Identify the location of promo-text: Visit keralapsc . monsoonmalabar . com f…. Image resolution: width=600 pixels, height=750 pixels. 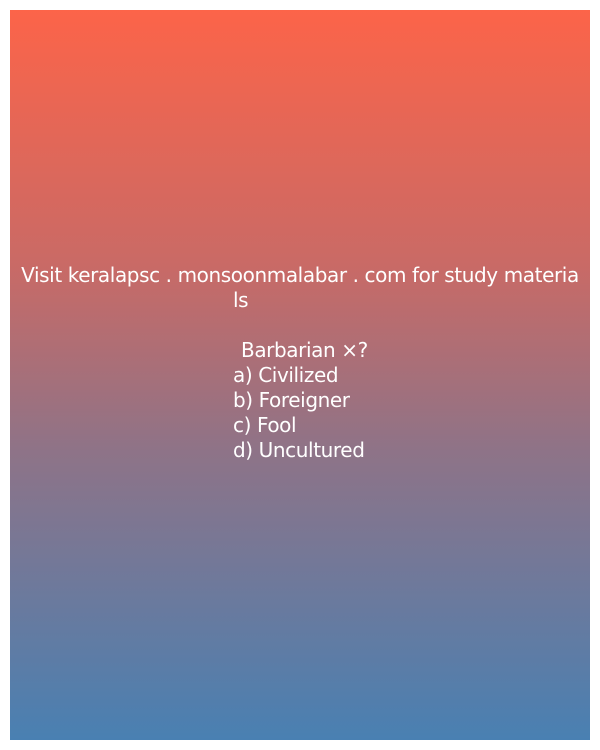
(300, 288).